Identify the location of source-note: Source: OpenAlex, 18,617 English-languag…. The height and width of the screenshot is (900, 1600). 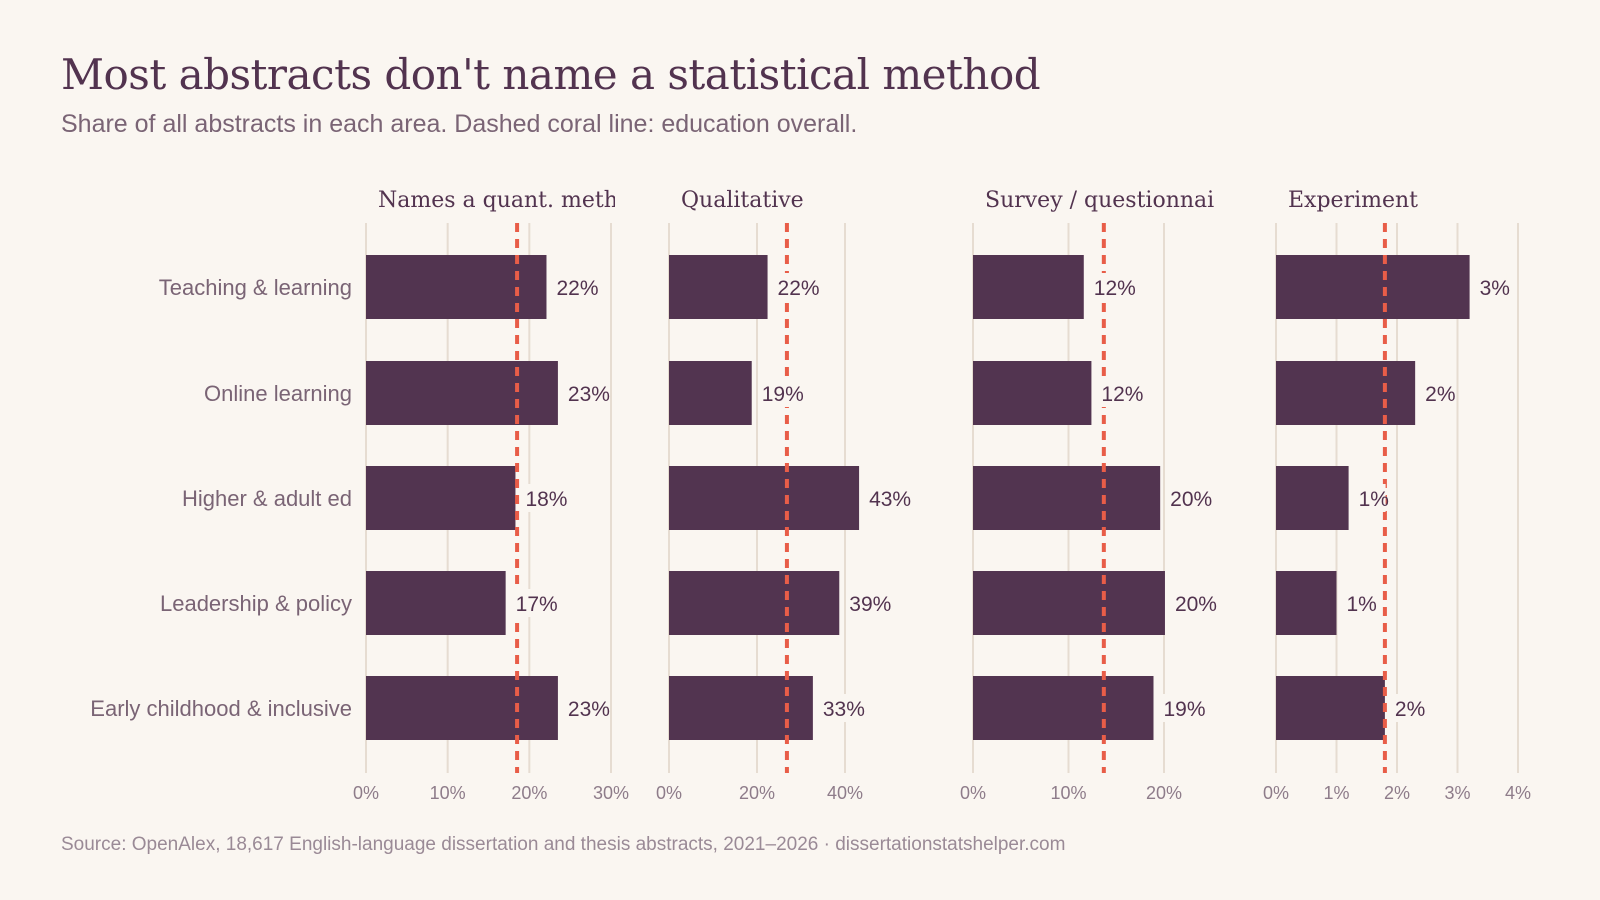
(563, 844).